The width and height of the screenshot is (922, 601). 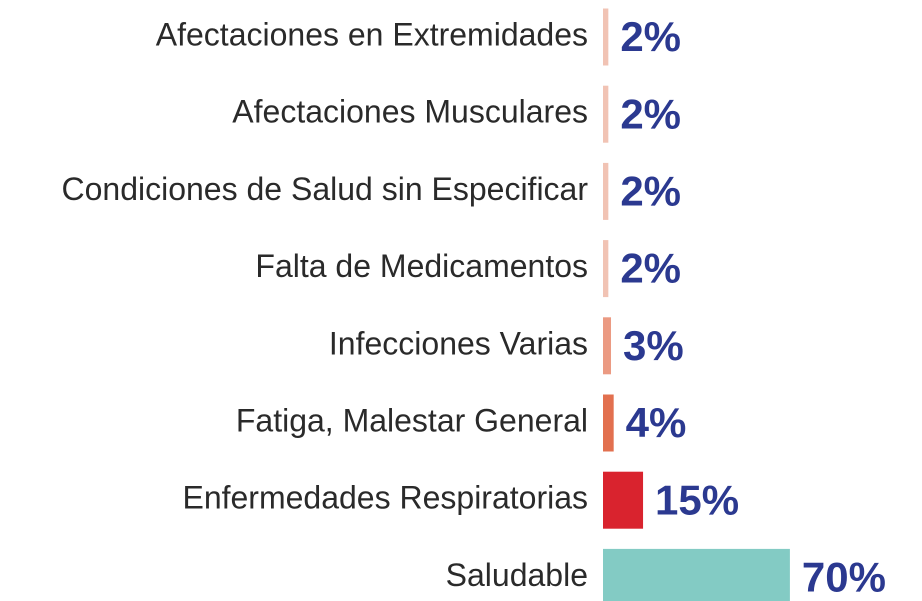 I want to click on value-label: 15%, so click(x=697, y=499).